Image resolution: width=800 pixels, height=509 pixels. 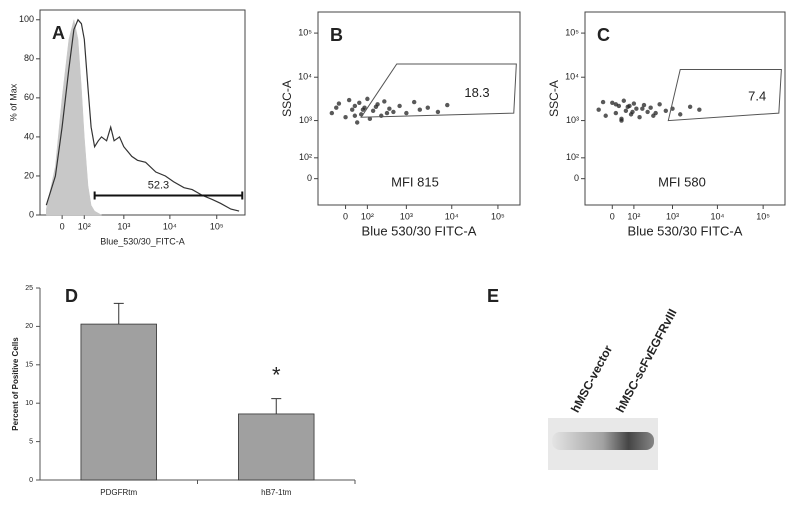 I want to click on significance-mark: *, so click(x=276, y=374).